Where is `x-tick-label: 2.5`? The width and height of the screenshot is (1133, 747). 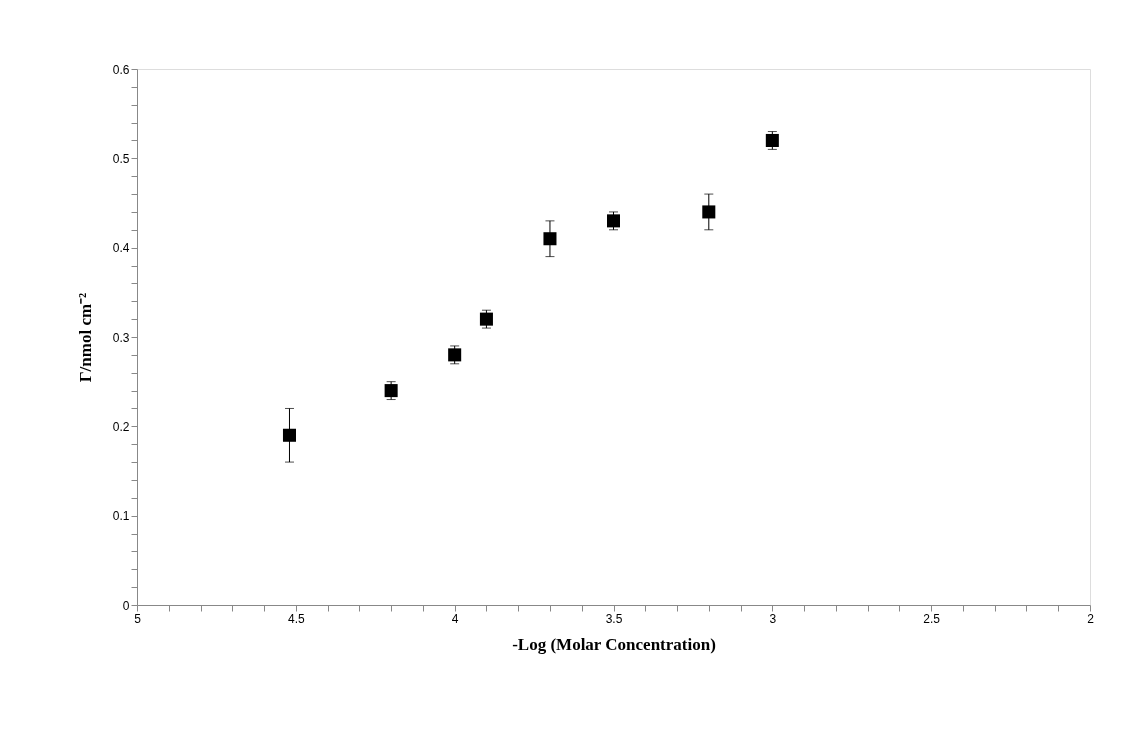
x-tick-label: 2.5 is located at coordinates (932, 618).